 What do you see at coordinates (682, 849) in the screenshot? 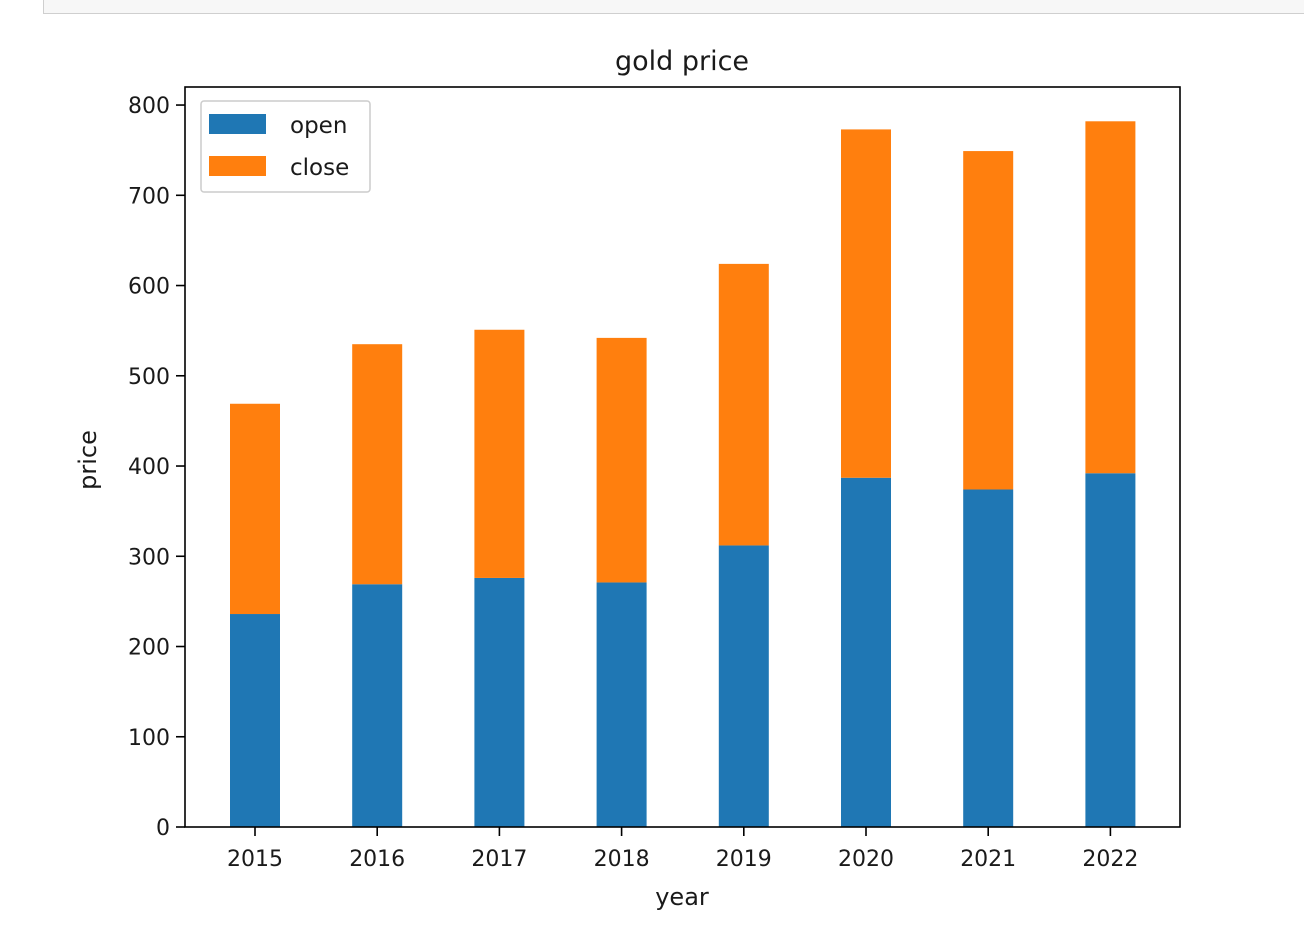
I see `x-axis: 2015 2016 2017 2018 2019 2020 2021 2022` at bounding box center [682, 849].